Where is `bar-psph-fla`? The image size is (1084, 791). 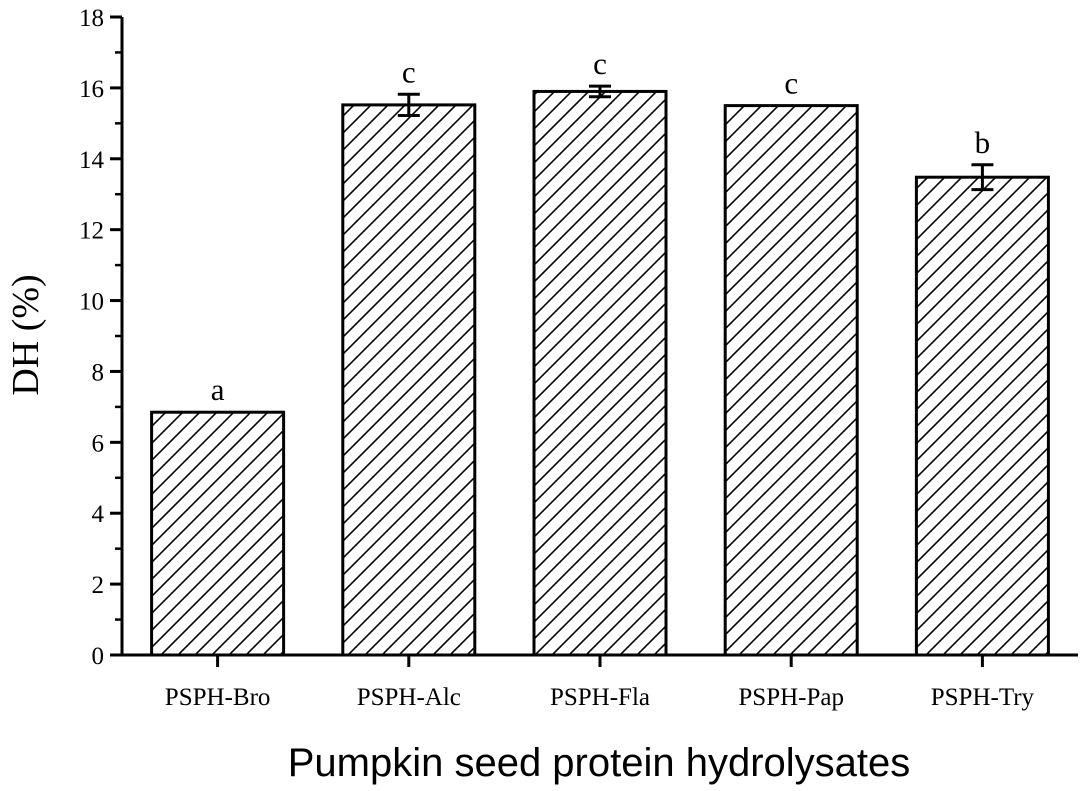 bar-psph-fla is located at coordinates (600, 373).